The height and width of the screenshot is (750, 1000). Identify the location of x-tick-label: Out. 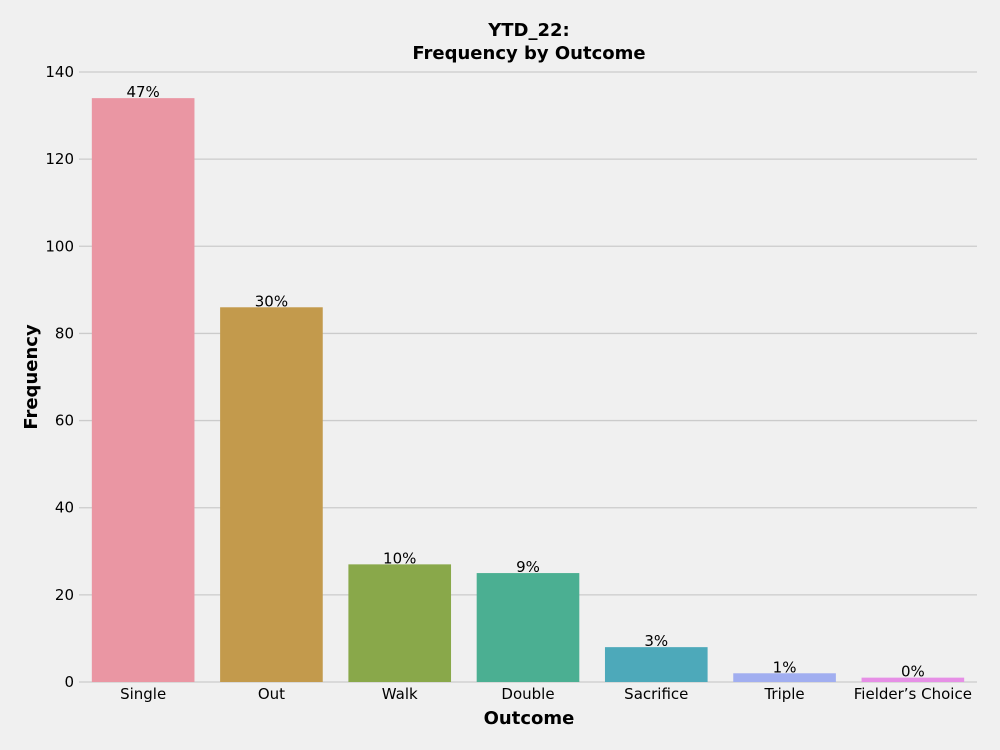
(271, 694).